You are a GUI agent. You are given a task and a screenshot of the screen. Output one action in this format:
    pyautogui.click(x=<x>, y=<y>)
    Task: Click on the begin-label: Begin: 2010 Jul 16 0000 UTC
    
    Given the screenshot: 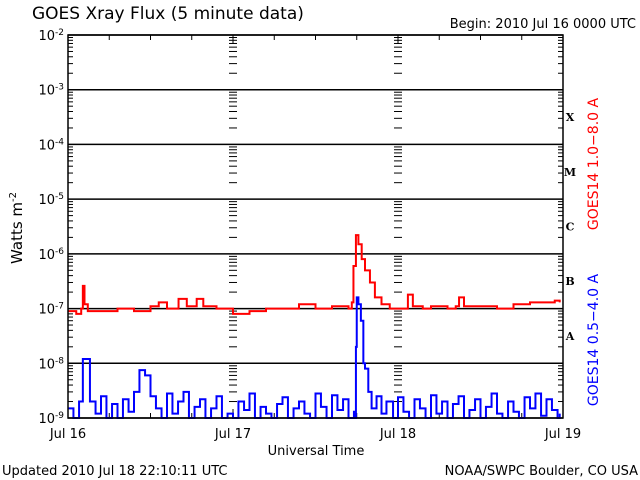 What is the action you would take?
    pyautogui.click(x=543, y=24)
    